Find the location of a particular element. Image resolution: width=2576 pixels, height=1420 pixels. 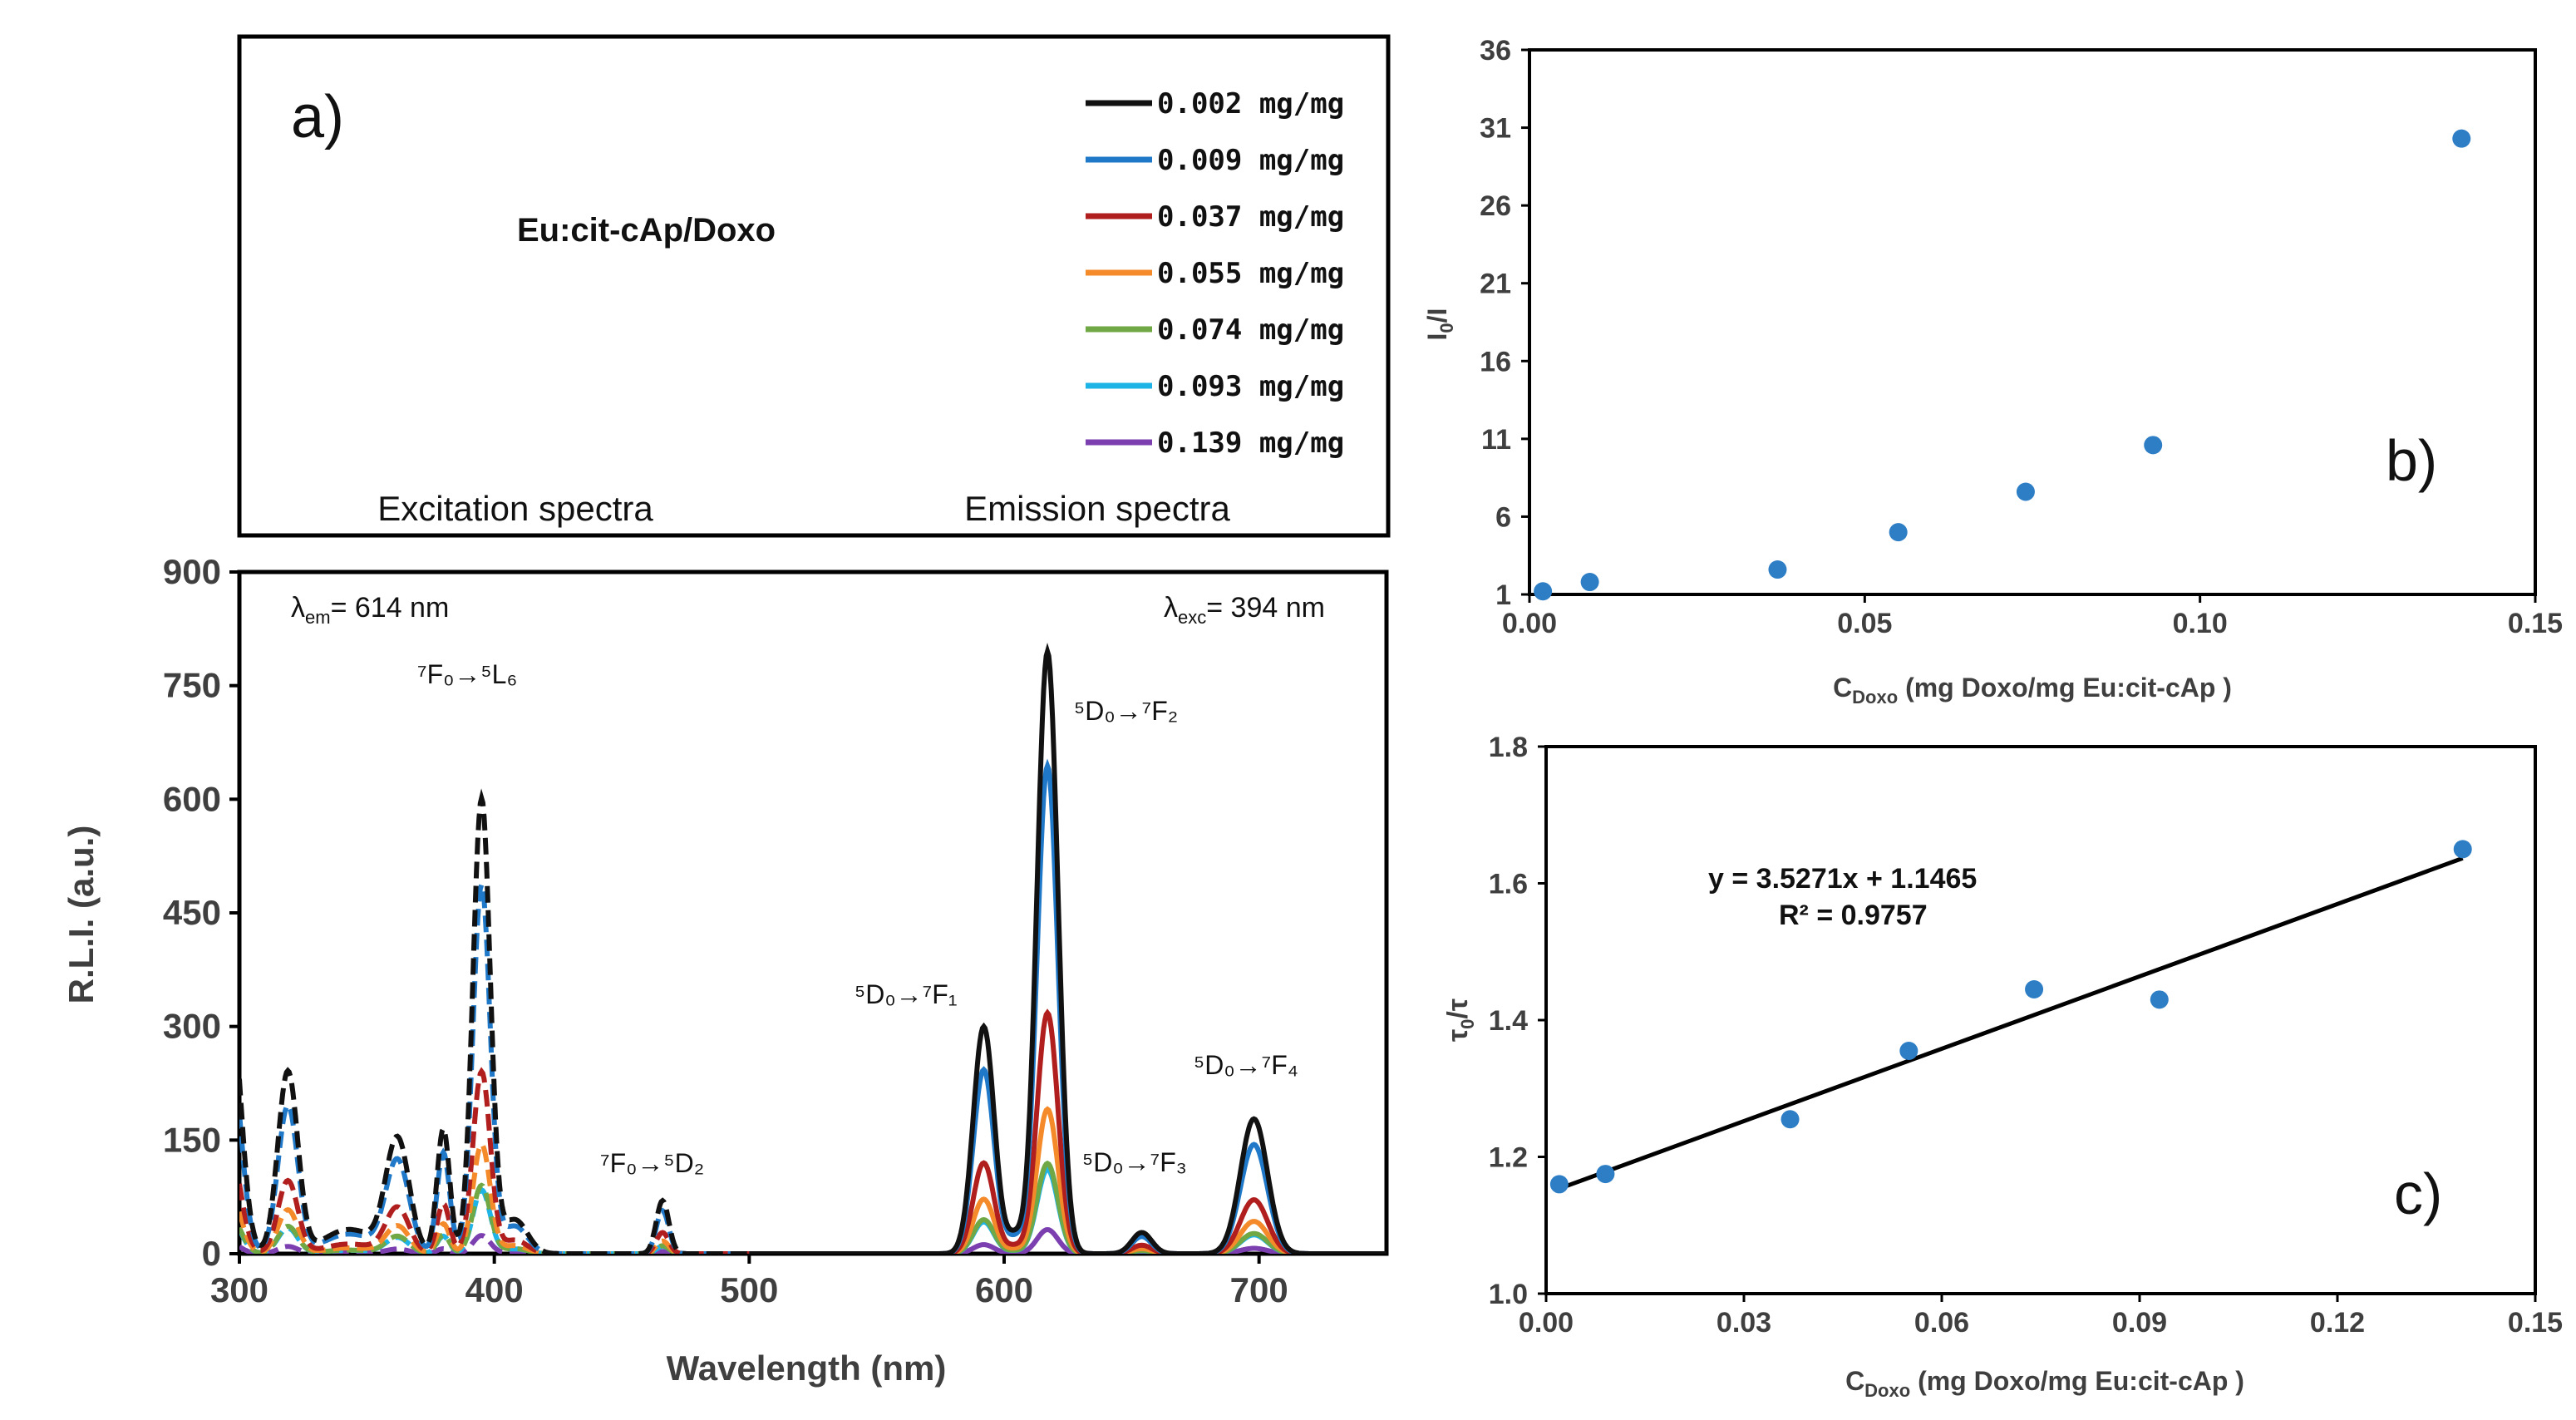

y-tick-label: 6 is located at coordinates (1503, 517).